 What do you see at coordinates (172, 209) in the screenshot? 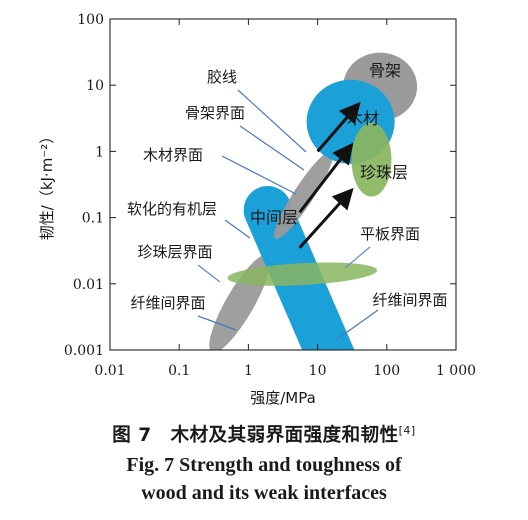
I see `callout-label: 软化的有机层` at bounding box center [172, 209].